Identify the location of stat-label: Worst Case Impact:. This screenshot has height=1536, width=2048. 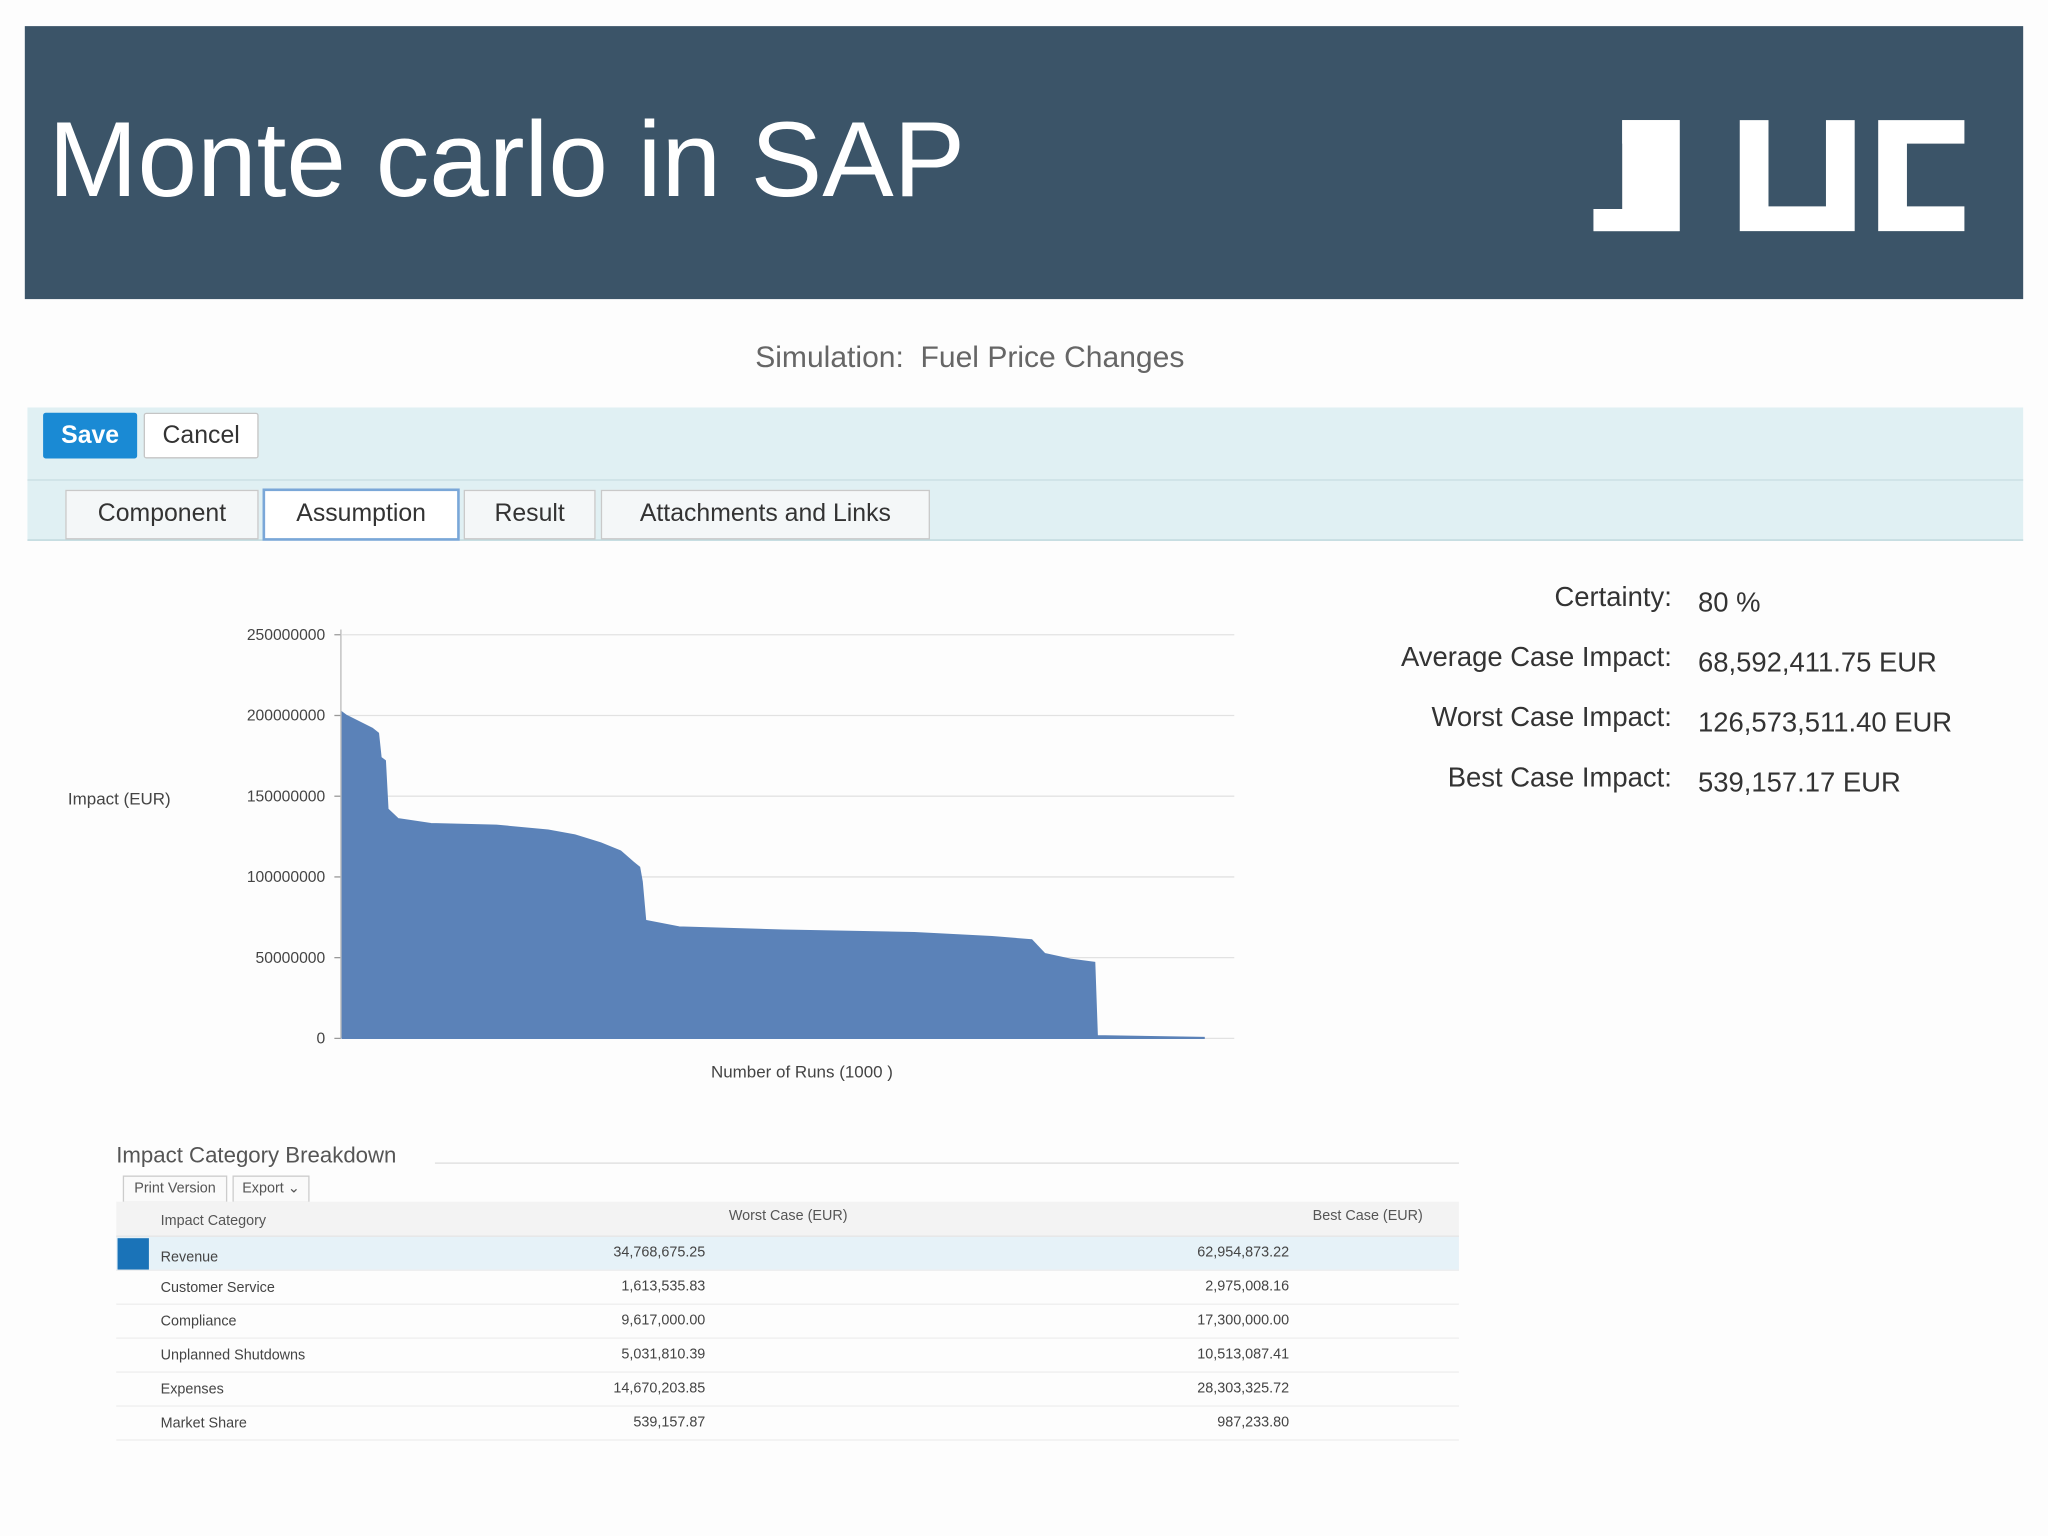
(1551, 717).